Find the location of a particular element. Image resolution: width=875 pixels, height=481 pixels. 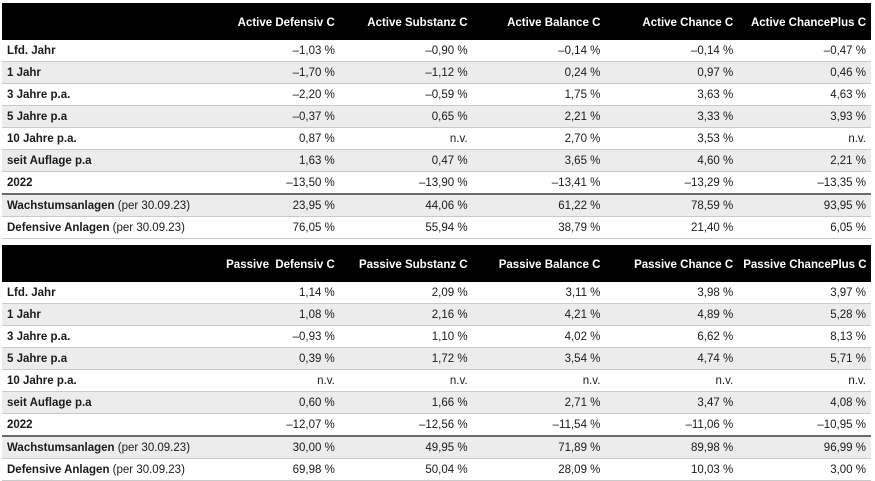

table-cell: –12,07 % is located at coordinates (273, 425).